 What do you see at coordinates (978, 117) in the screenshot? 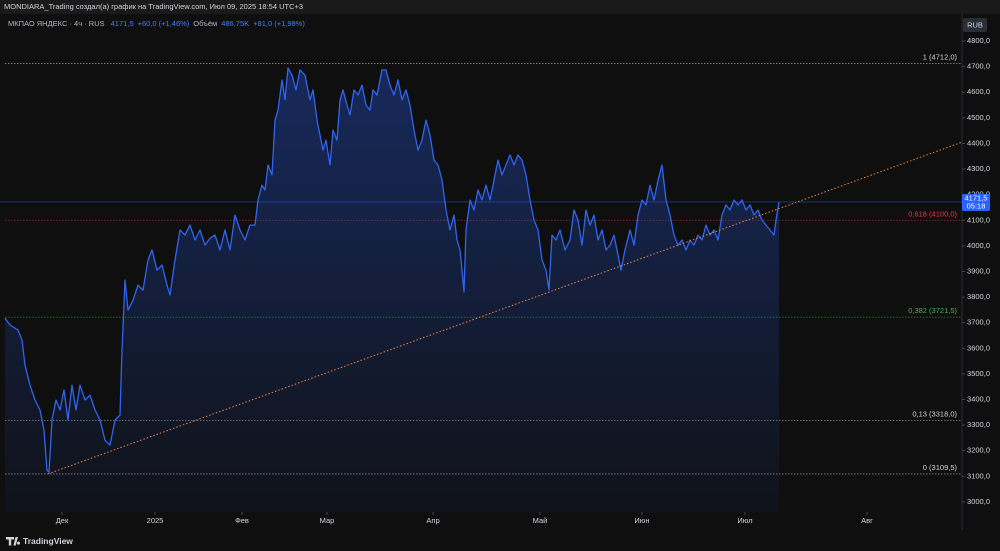
I see `y-tick-label: 4500,0` at bounding box center [978, 117].